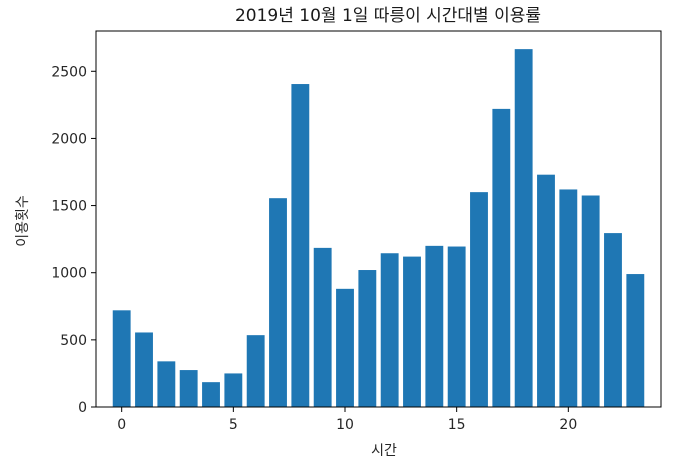 This screenshot has width=698, height=469. Describe the element at coordinates (388, 16) in the screenshot. I see `chart-title: 2019년 10월 1일 따릉이 시간대별 이용률` at that location.